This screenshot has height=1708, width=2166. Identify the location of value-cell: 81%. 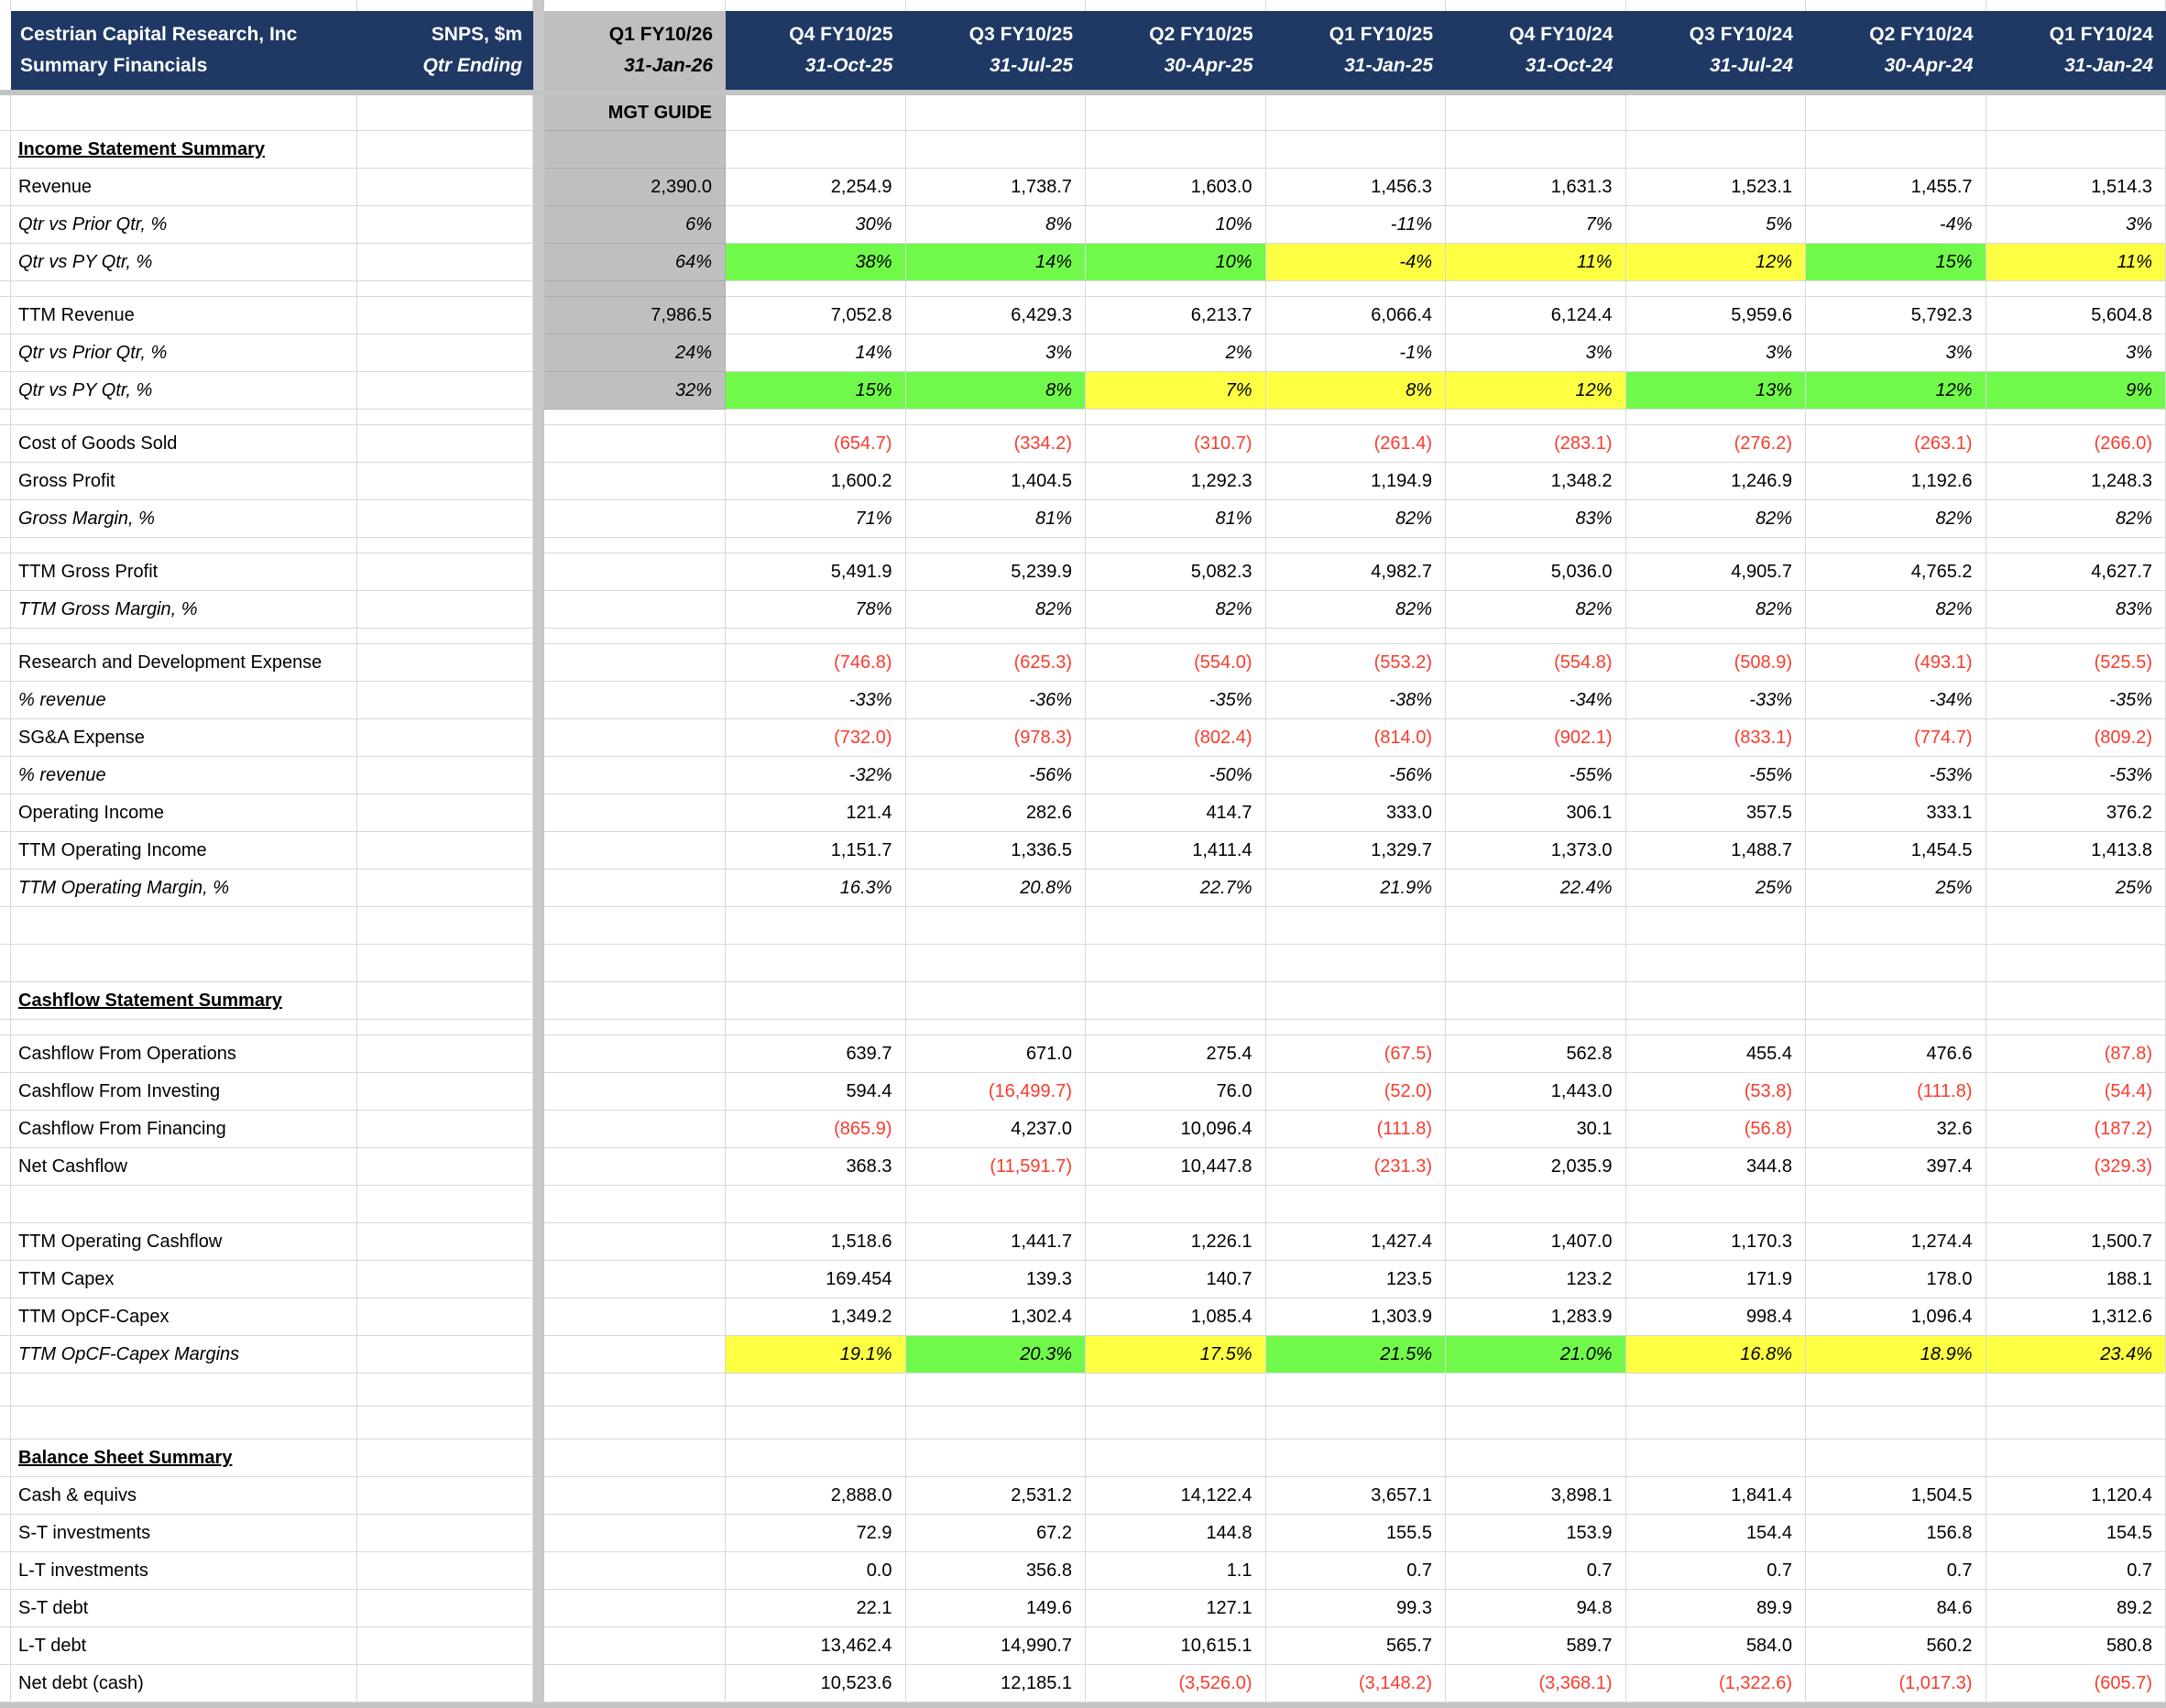
(995, 519).